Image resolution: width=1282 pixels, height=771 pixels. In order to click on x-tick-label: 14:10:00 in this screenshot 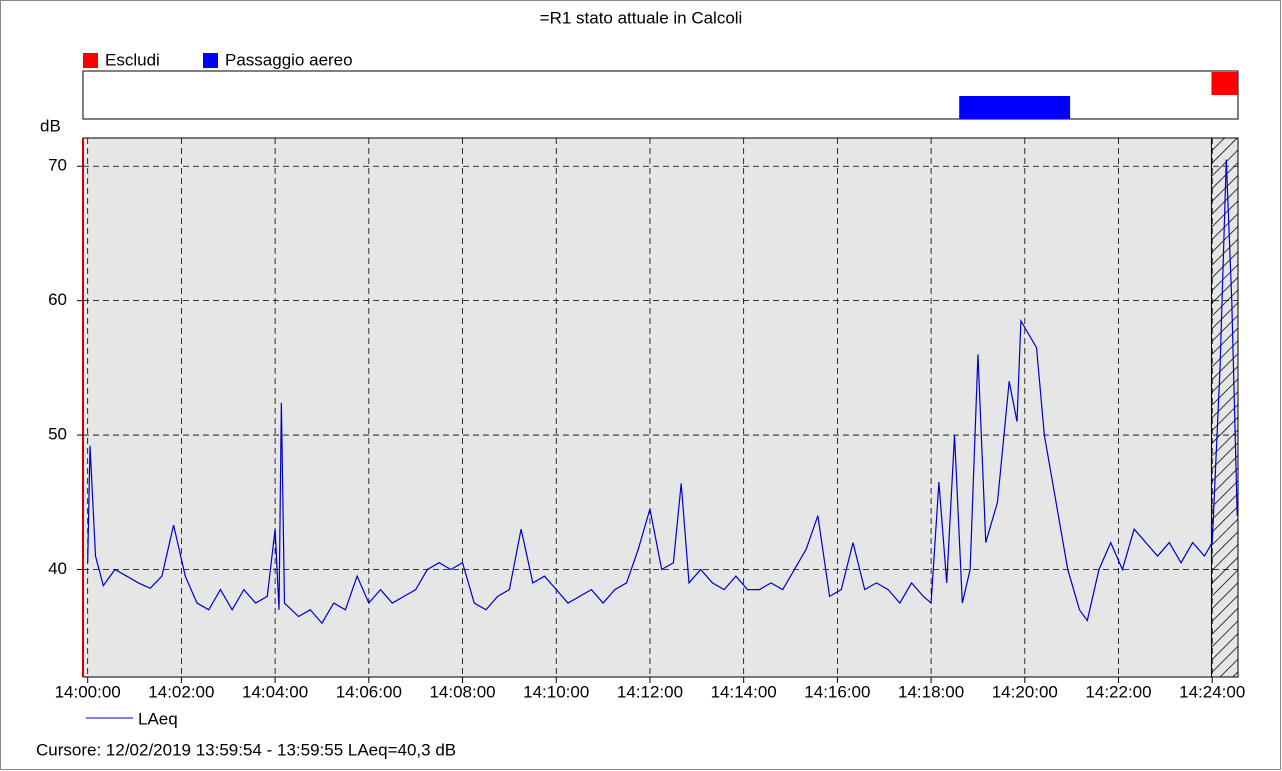, I will do `click(556, 691)`.